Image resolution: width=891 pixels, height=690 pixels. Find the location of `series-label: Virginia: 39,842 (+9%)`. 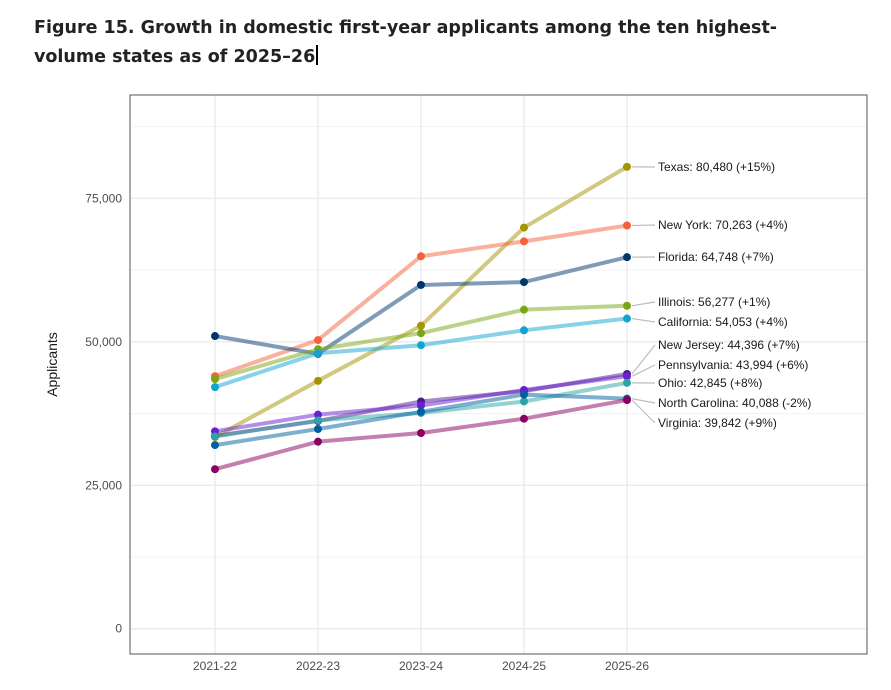

series-label: Virginia: 39,842 (+9%) is located at coordinates (717, 423).